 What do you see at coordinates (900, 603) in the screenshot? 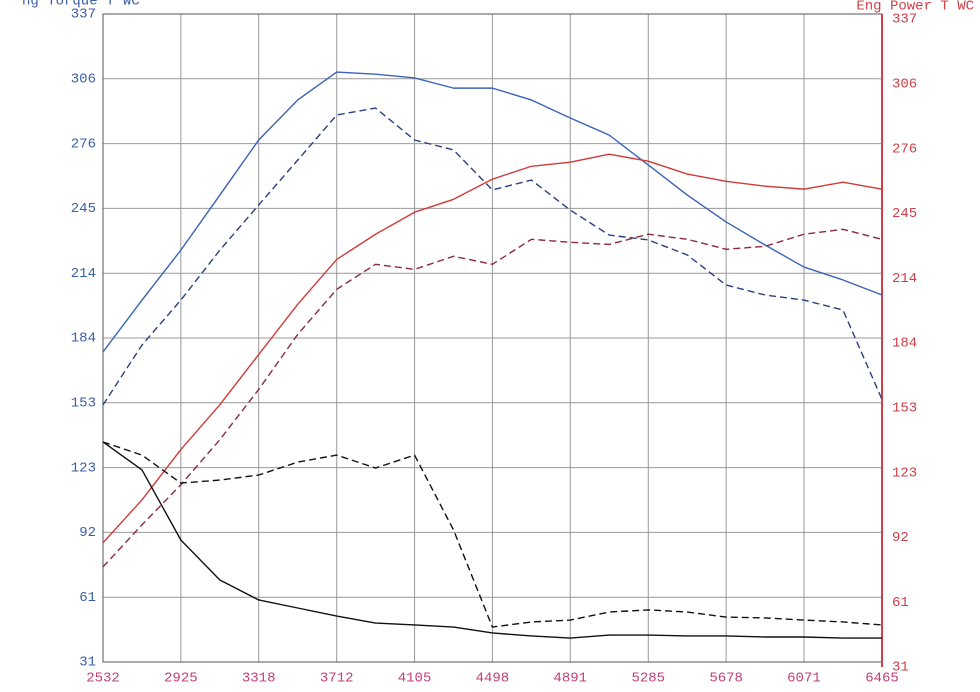
I see `y2-tick-label: 61` at bounding box center [900, 603].